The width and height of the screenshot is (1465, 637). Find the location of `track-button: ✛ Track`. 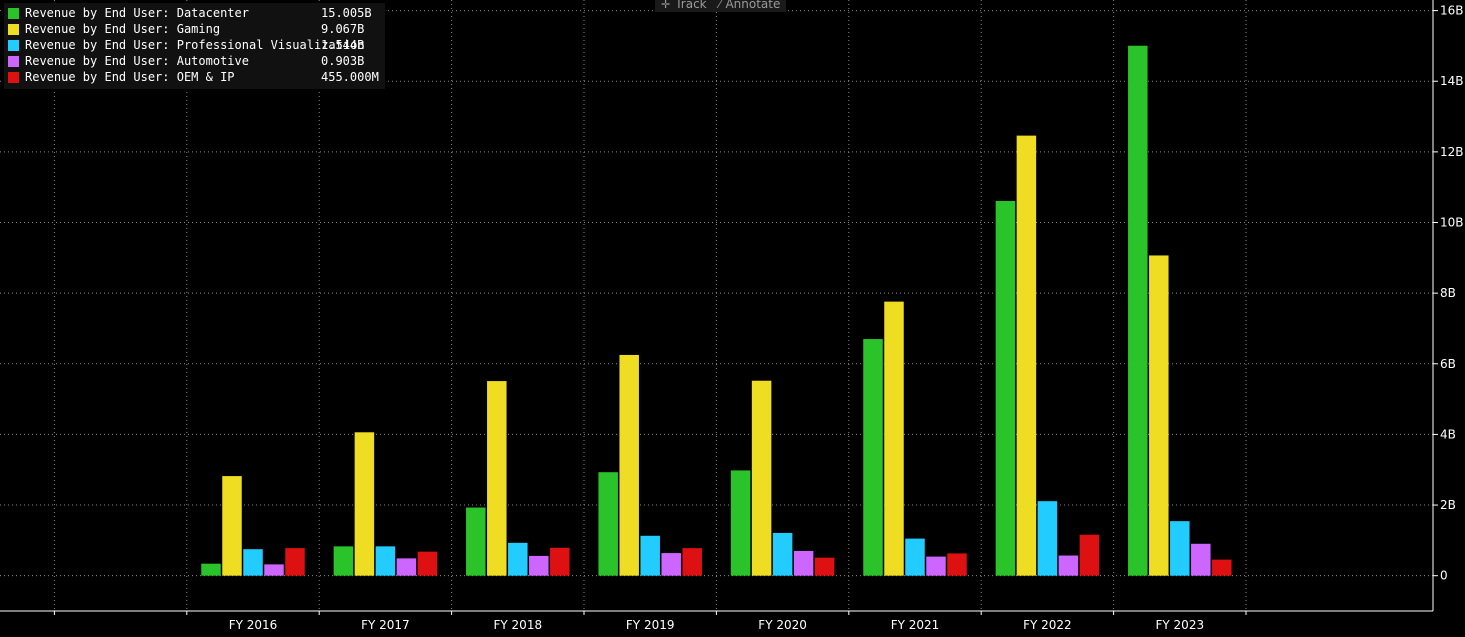

track-button: ✛ Track is located at coordinates (684, 5).